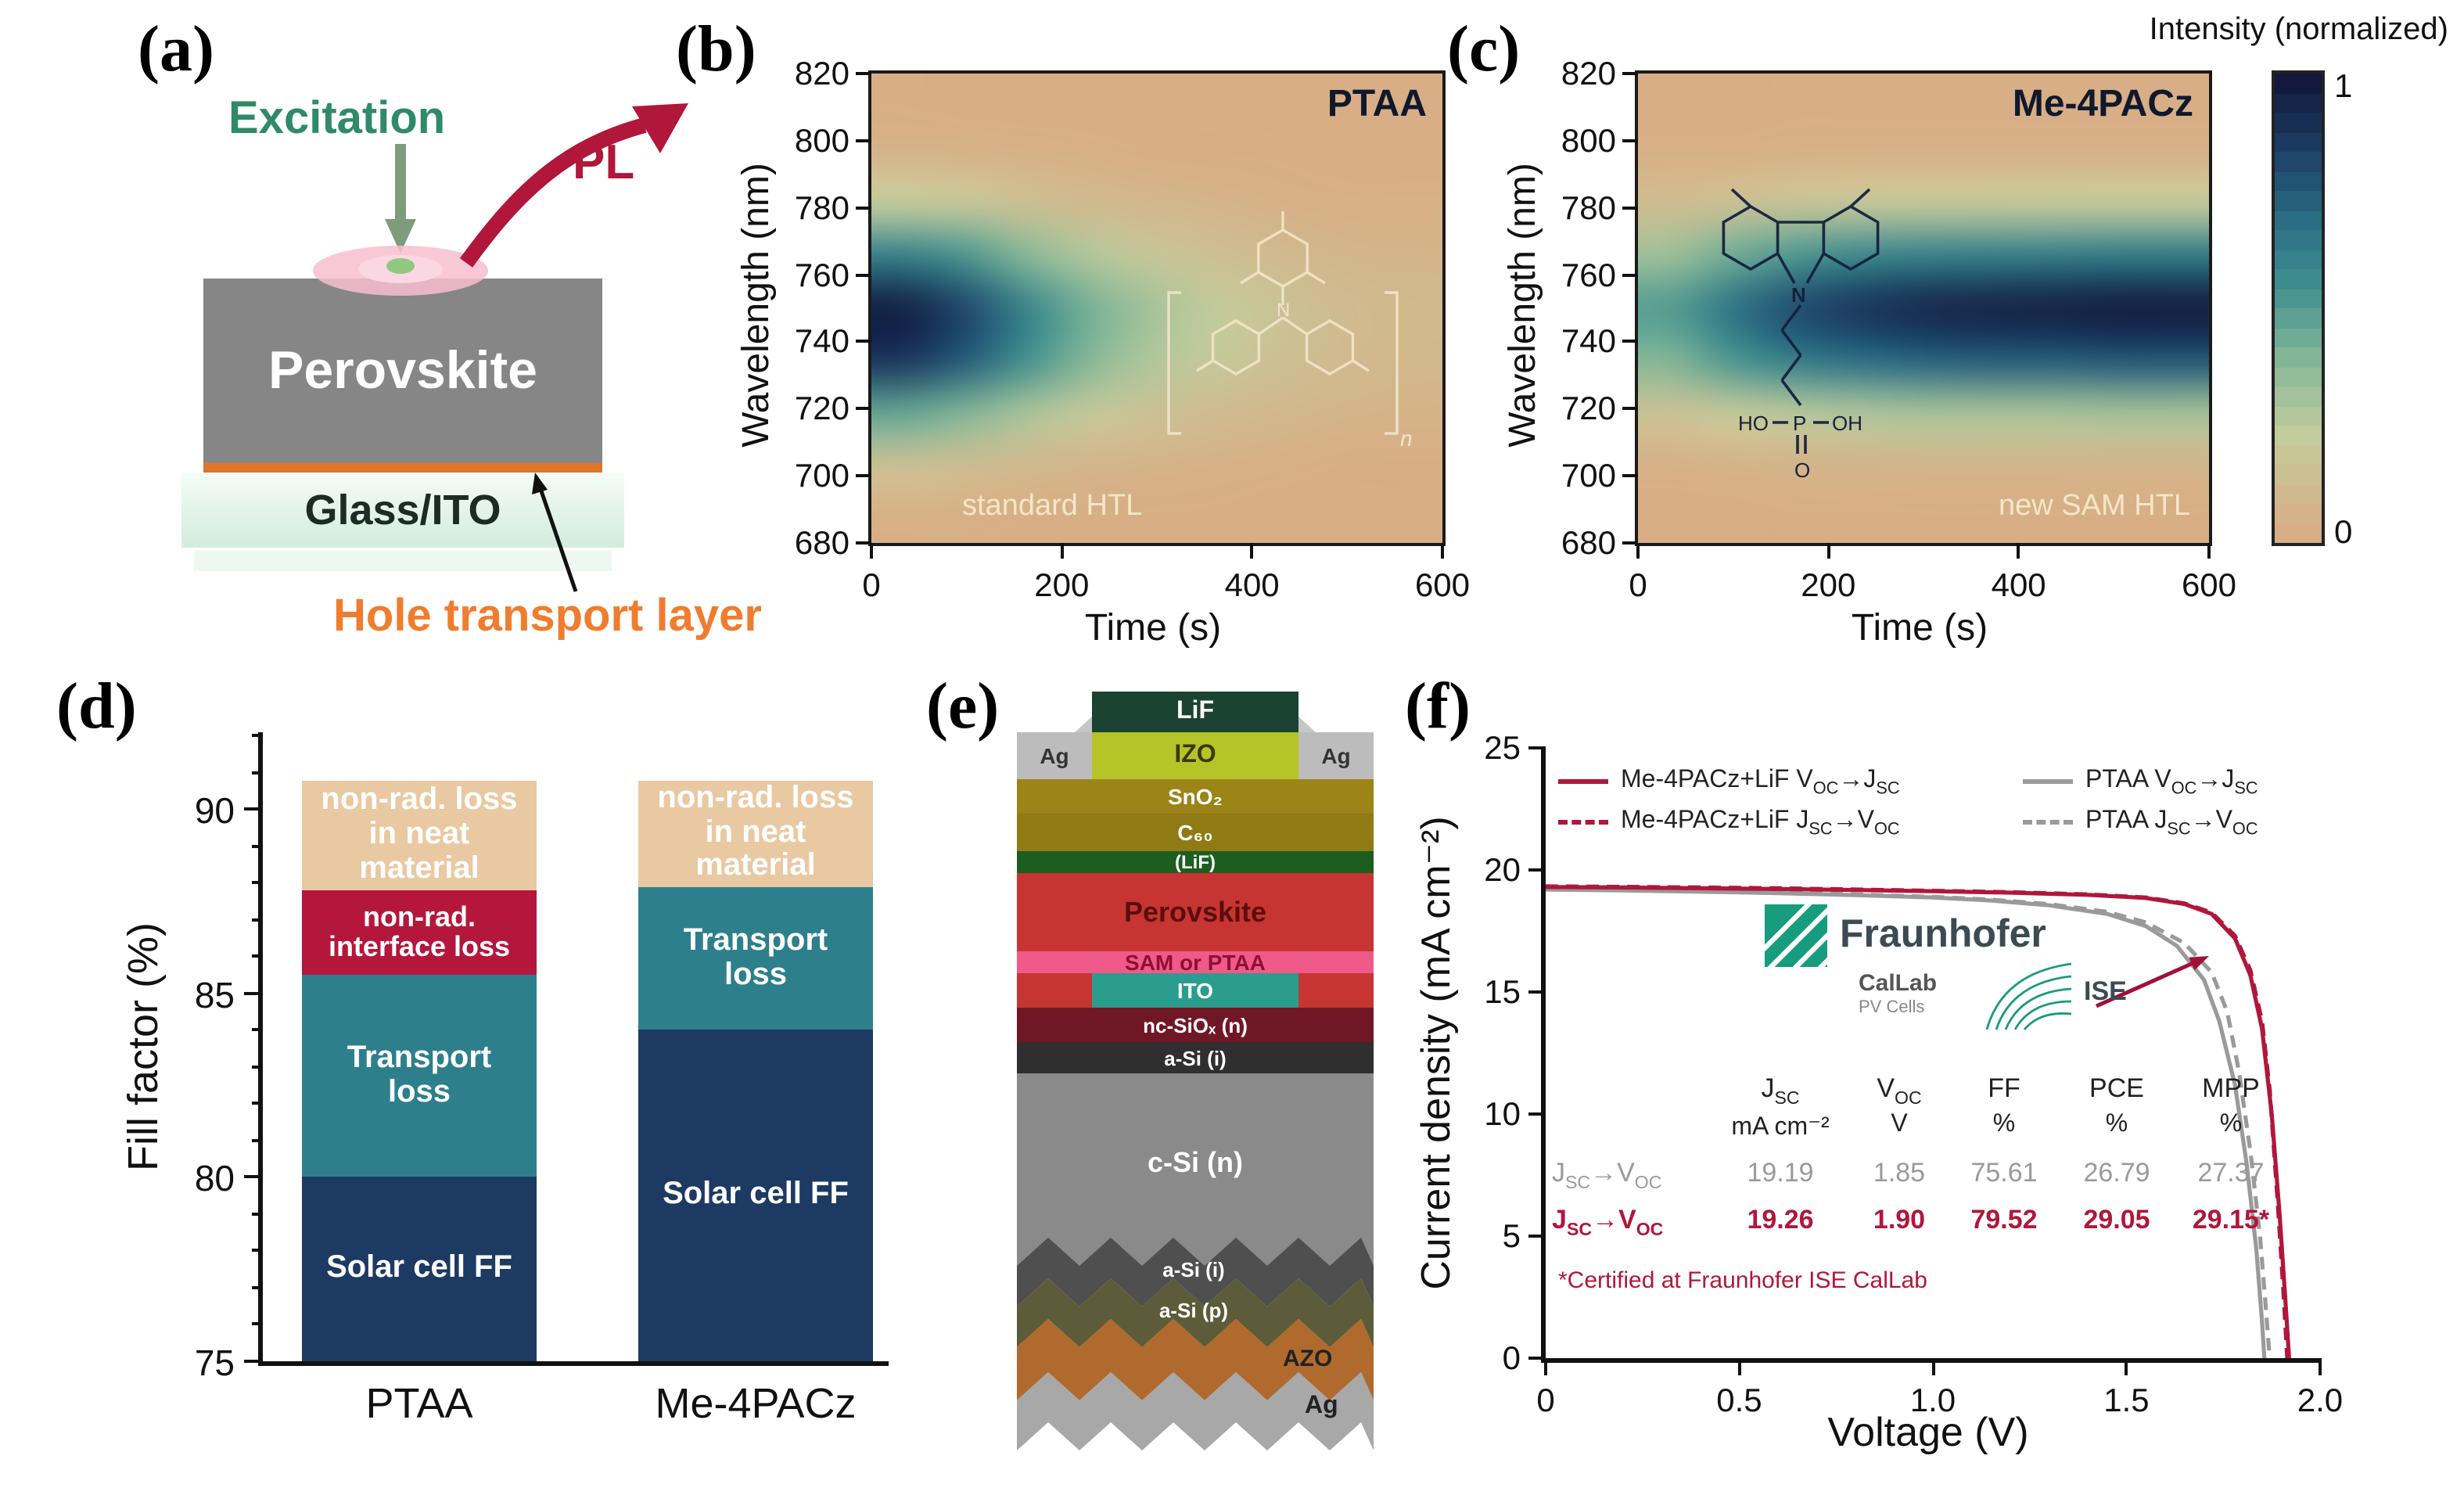 This screenshot has height=1488, width=2464. I want to click on ptaa-heatmap, so click(1156, 309).